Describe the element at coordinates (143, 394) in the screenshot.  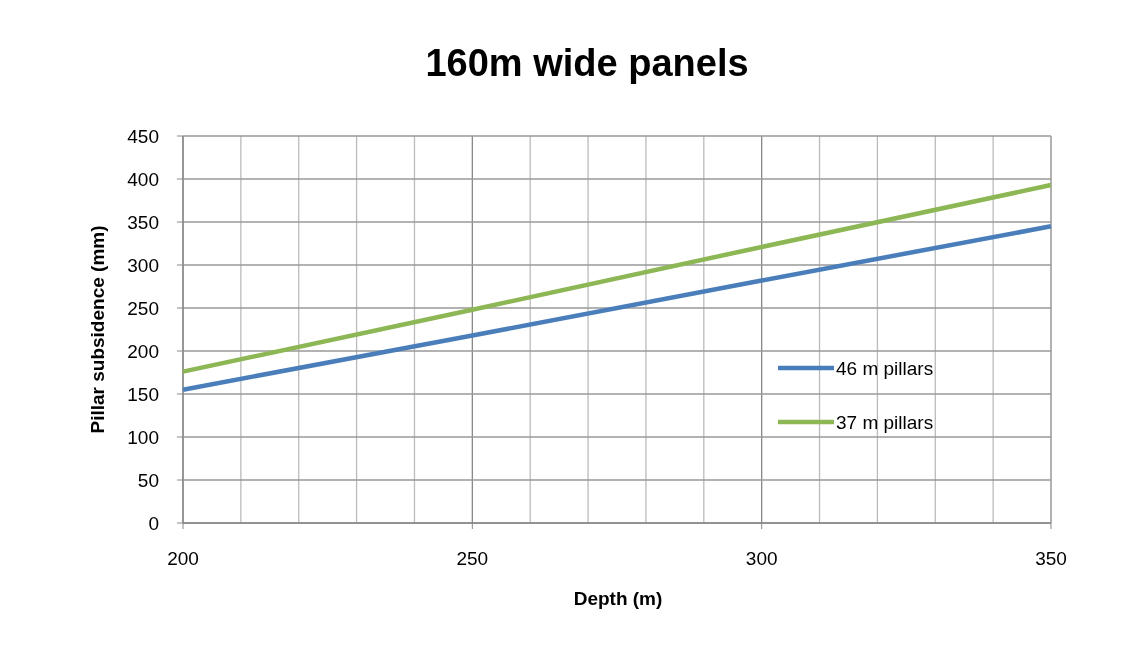
I see `y-tick-label: 150` at that location.